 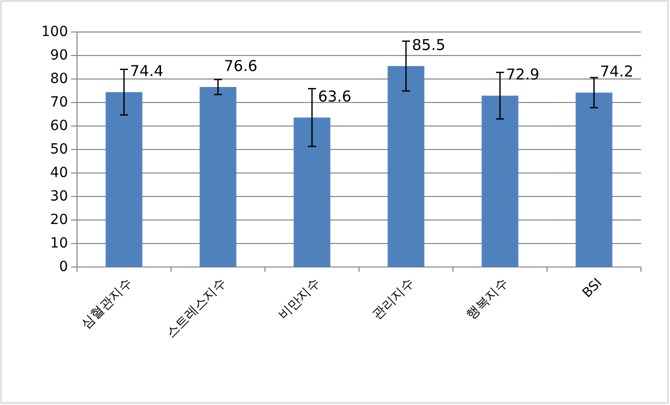 I want to click on y-tick-label: 30, so click(x=59, y=196).